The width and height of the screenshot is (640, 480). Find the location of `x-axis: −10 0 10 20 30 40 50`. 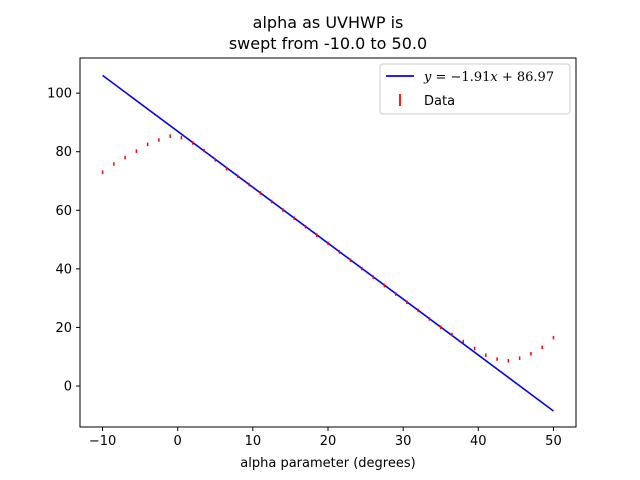

x-axis: −10 0 10 20 30 40 50 is located at coordinates (325, 438).